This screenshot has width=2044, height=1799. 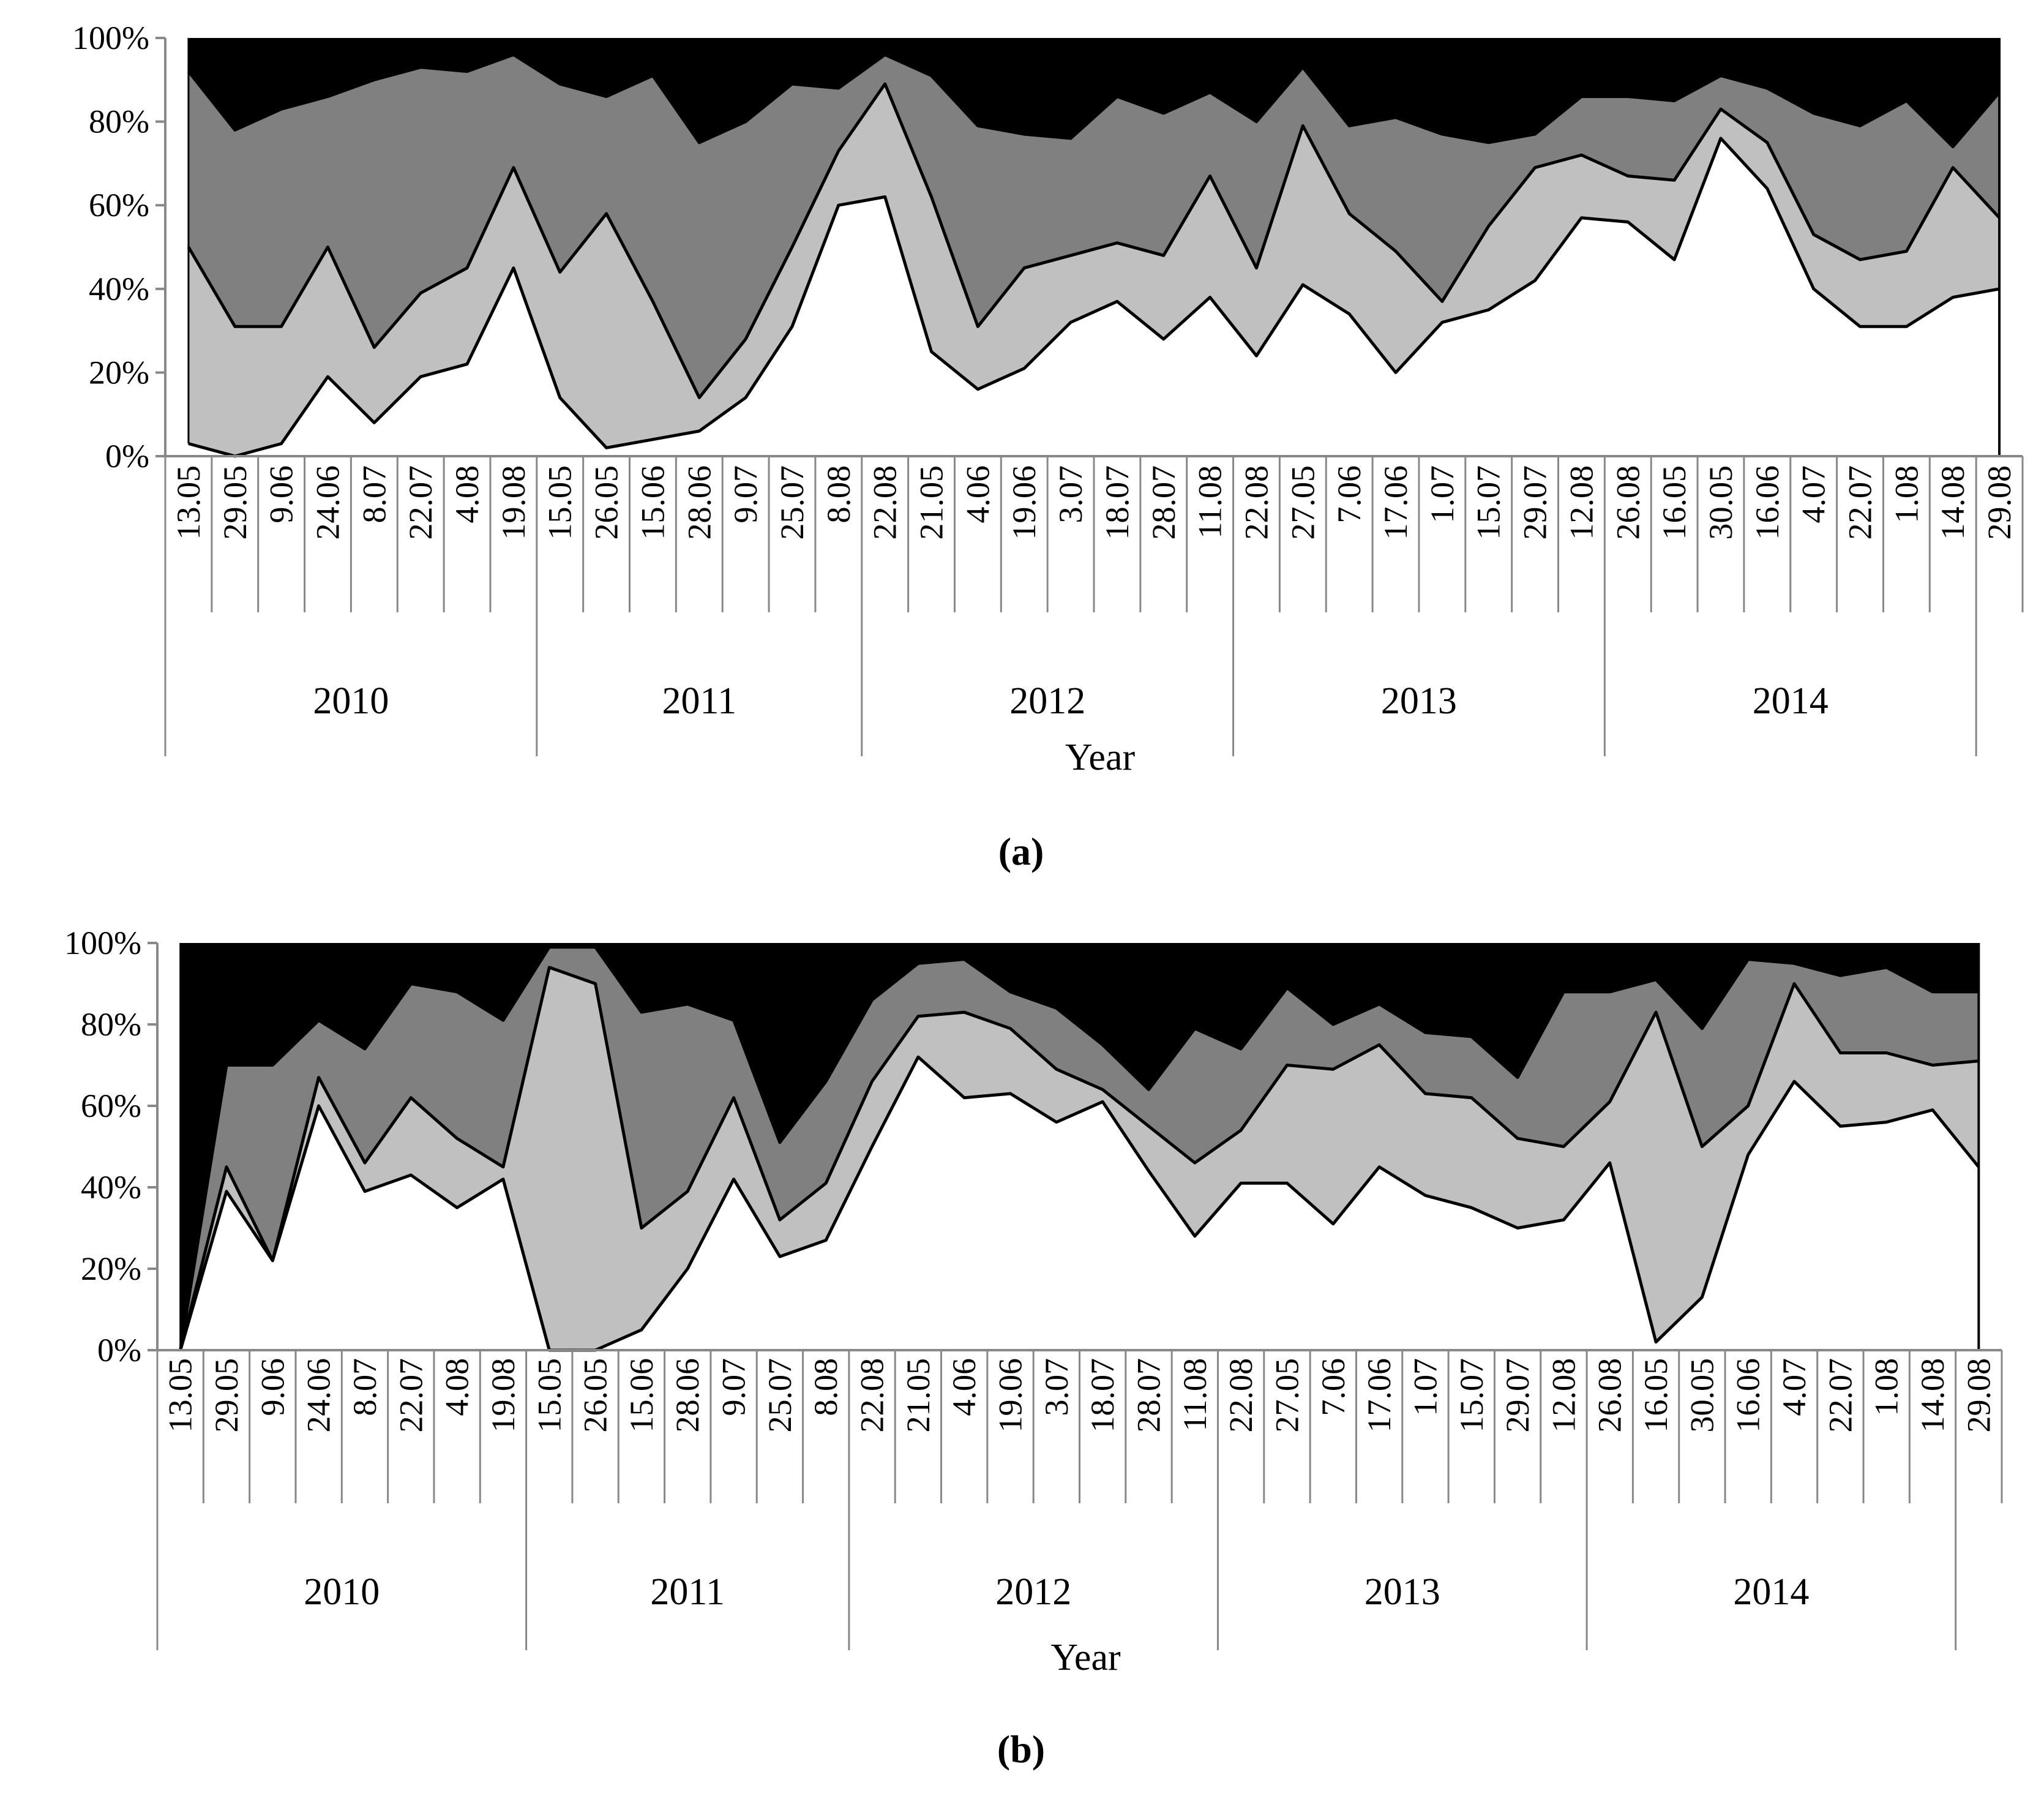 What do you see at coordinates (560, 502) in the screenshot?
I see `x-tick-label: 15.05` at bounding box center [560, 502].